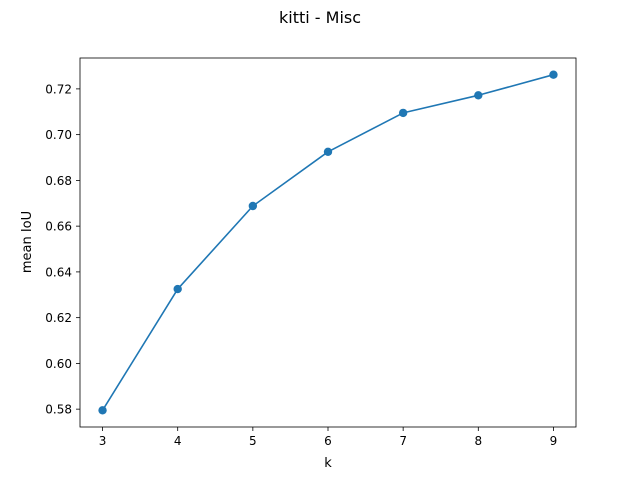  What do you see at coordinates (478, 441) in the screenshot?
I see `x-tick-label: 8` at bounding box center [478, 441].